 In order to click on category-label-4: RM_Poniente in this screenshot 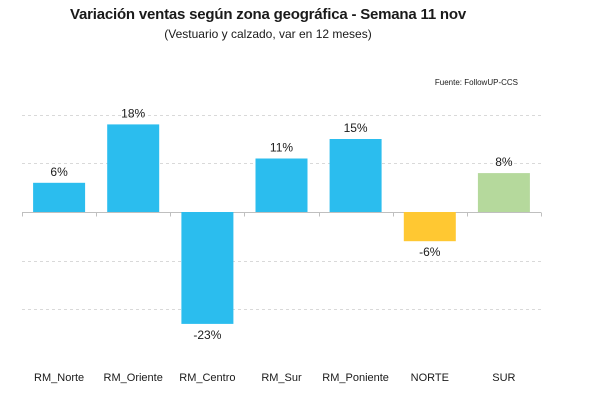, I will do `click(355, 378)`.